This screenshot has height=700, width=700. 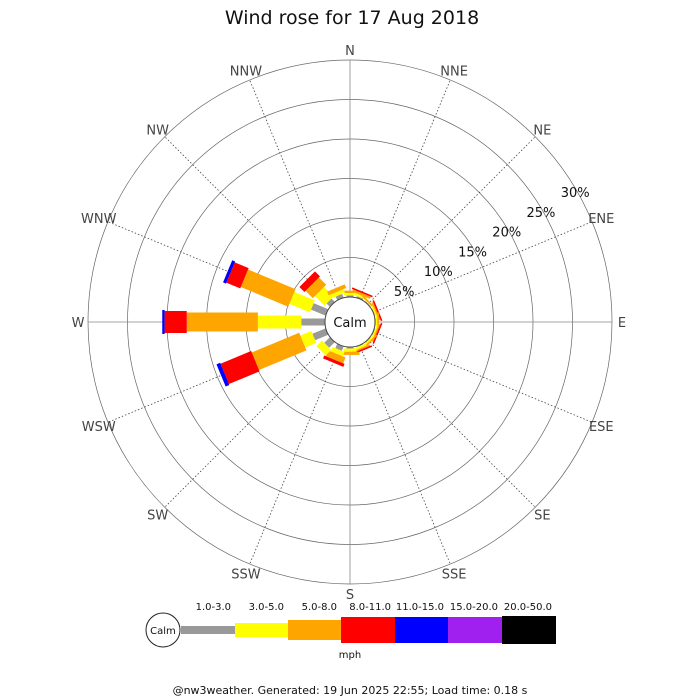 What do you see at coordinates (454, 574) in the screenshot?
I see `direction-label-sse: SSE` at bounding box center [454, 574].